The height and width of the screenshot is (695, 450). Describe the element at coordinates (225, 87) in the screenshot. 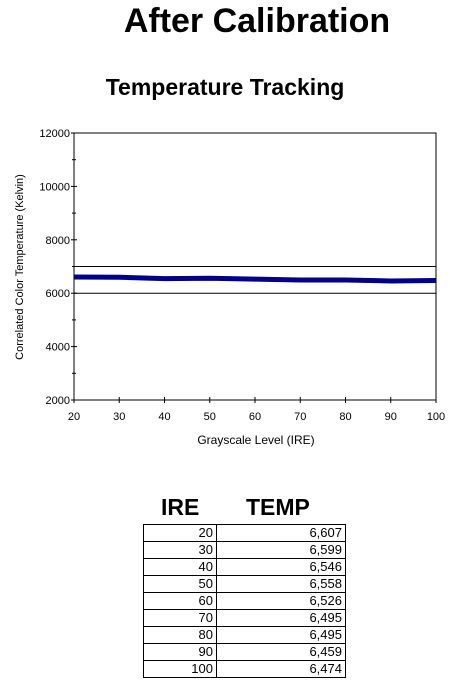

I see `chart-title: Temperature Tracking` at that location.